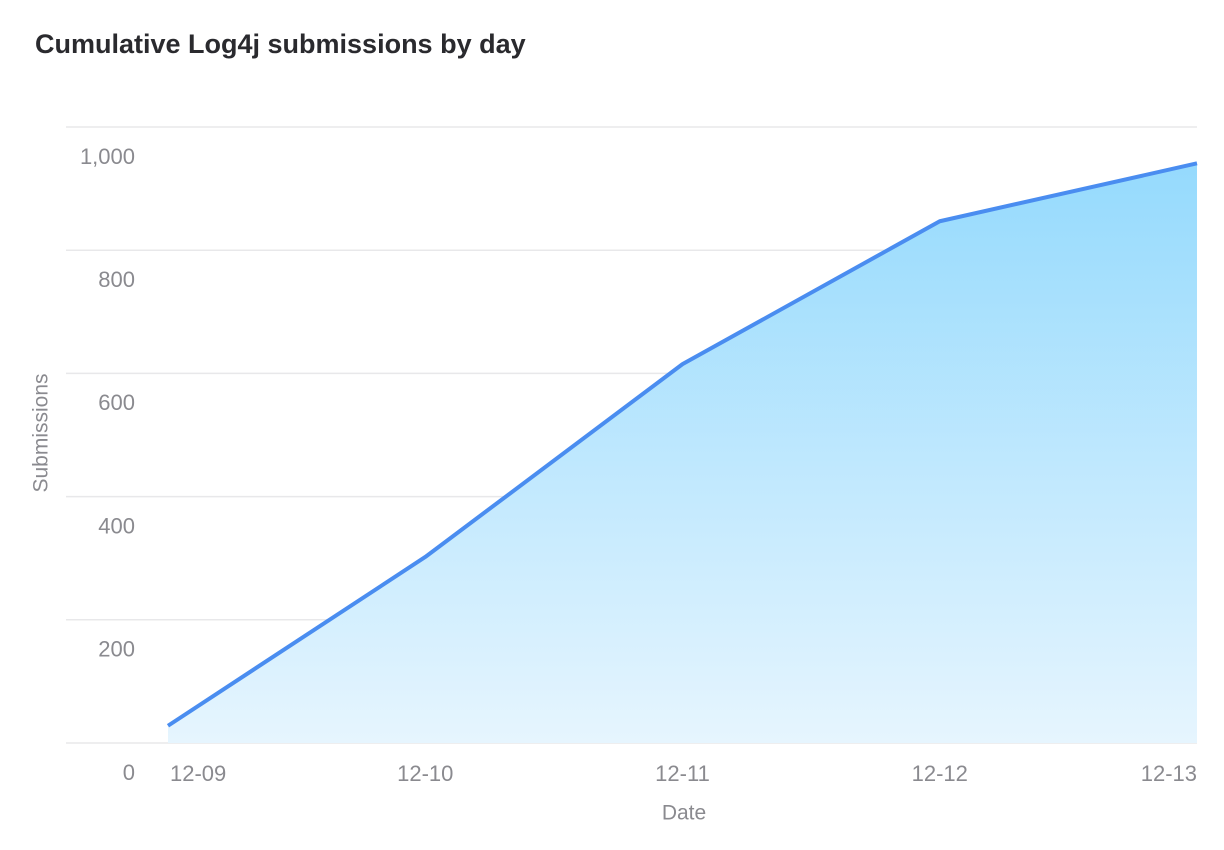 The width and height of the screenshot is (1224, 850). I want to click on x-tick-label: 12-12, so click(940, 773).